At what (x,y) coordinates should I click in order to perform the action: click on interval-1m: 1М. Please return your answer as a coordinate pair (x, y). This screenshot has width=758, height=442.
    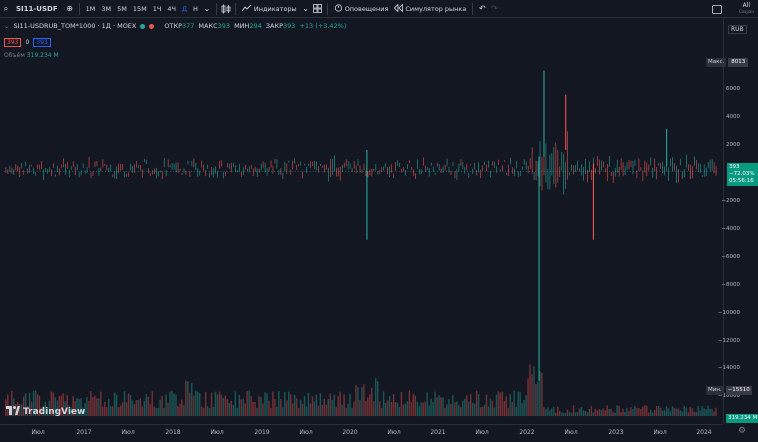
    Looking at the image, I should click on (90, 8).